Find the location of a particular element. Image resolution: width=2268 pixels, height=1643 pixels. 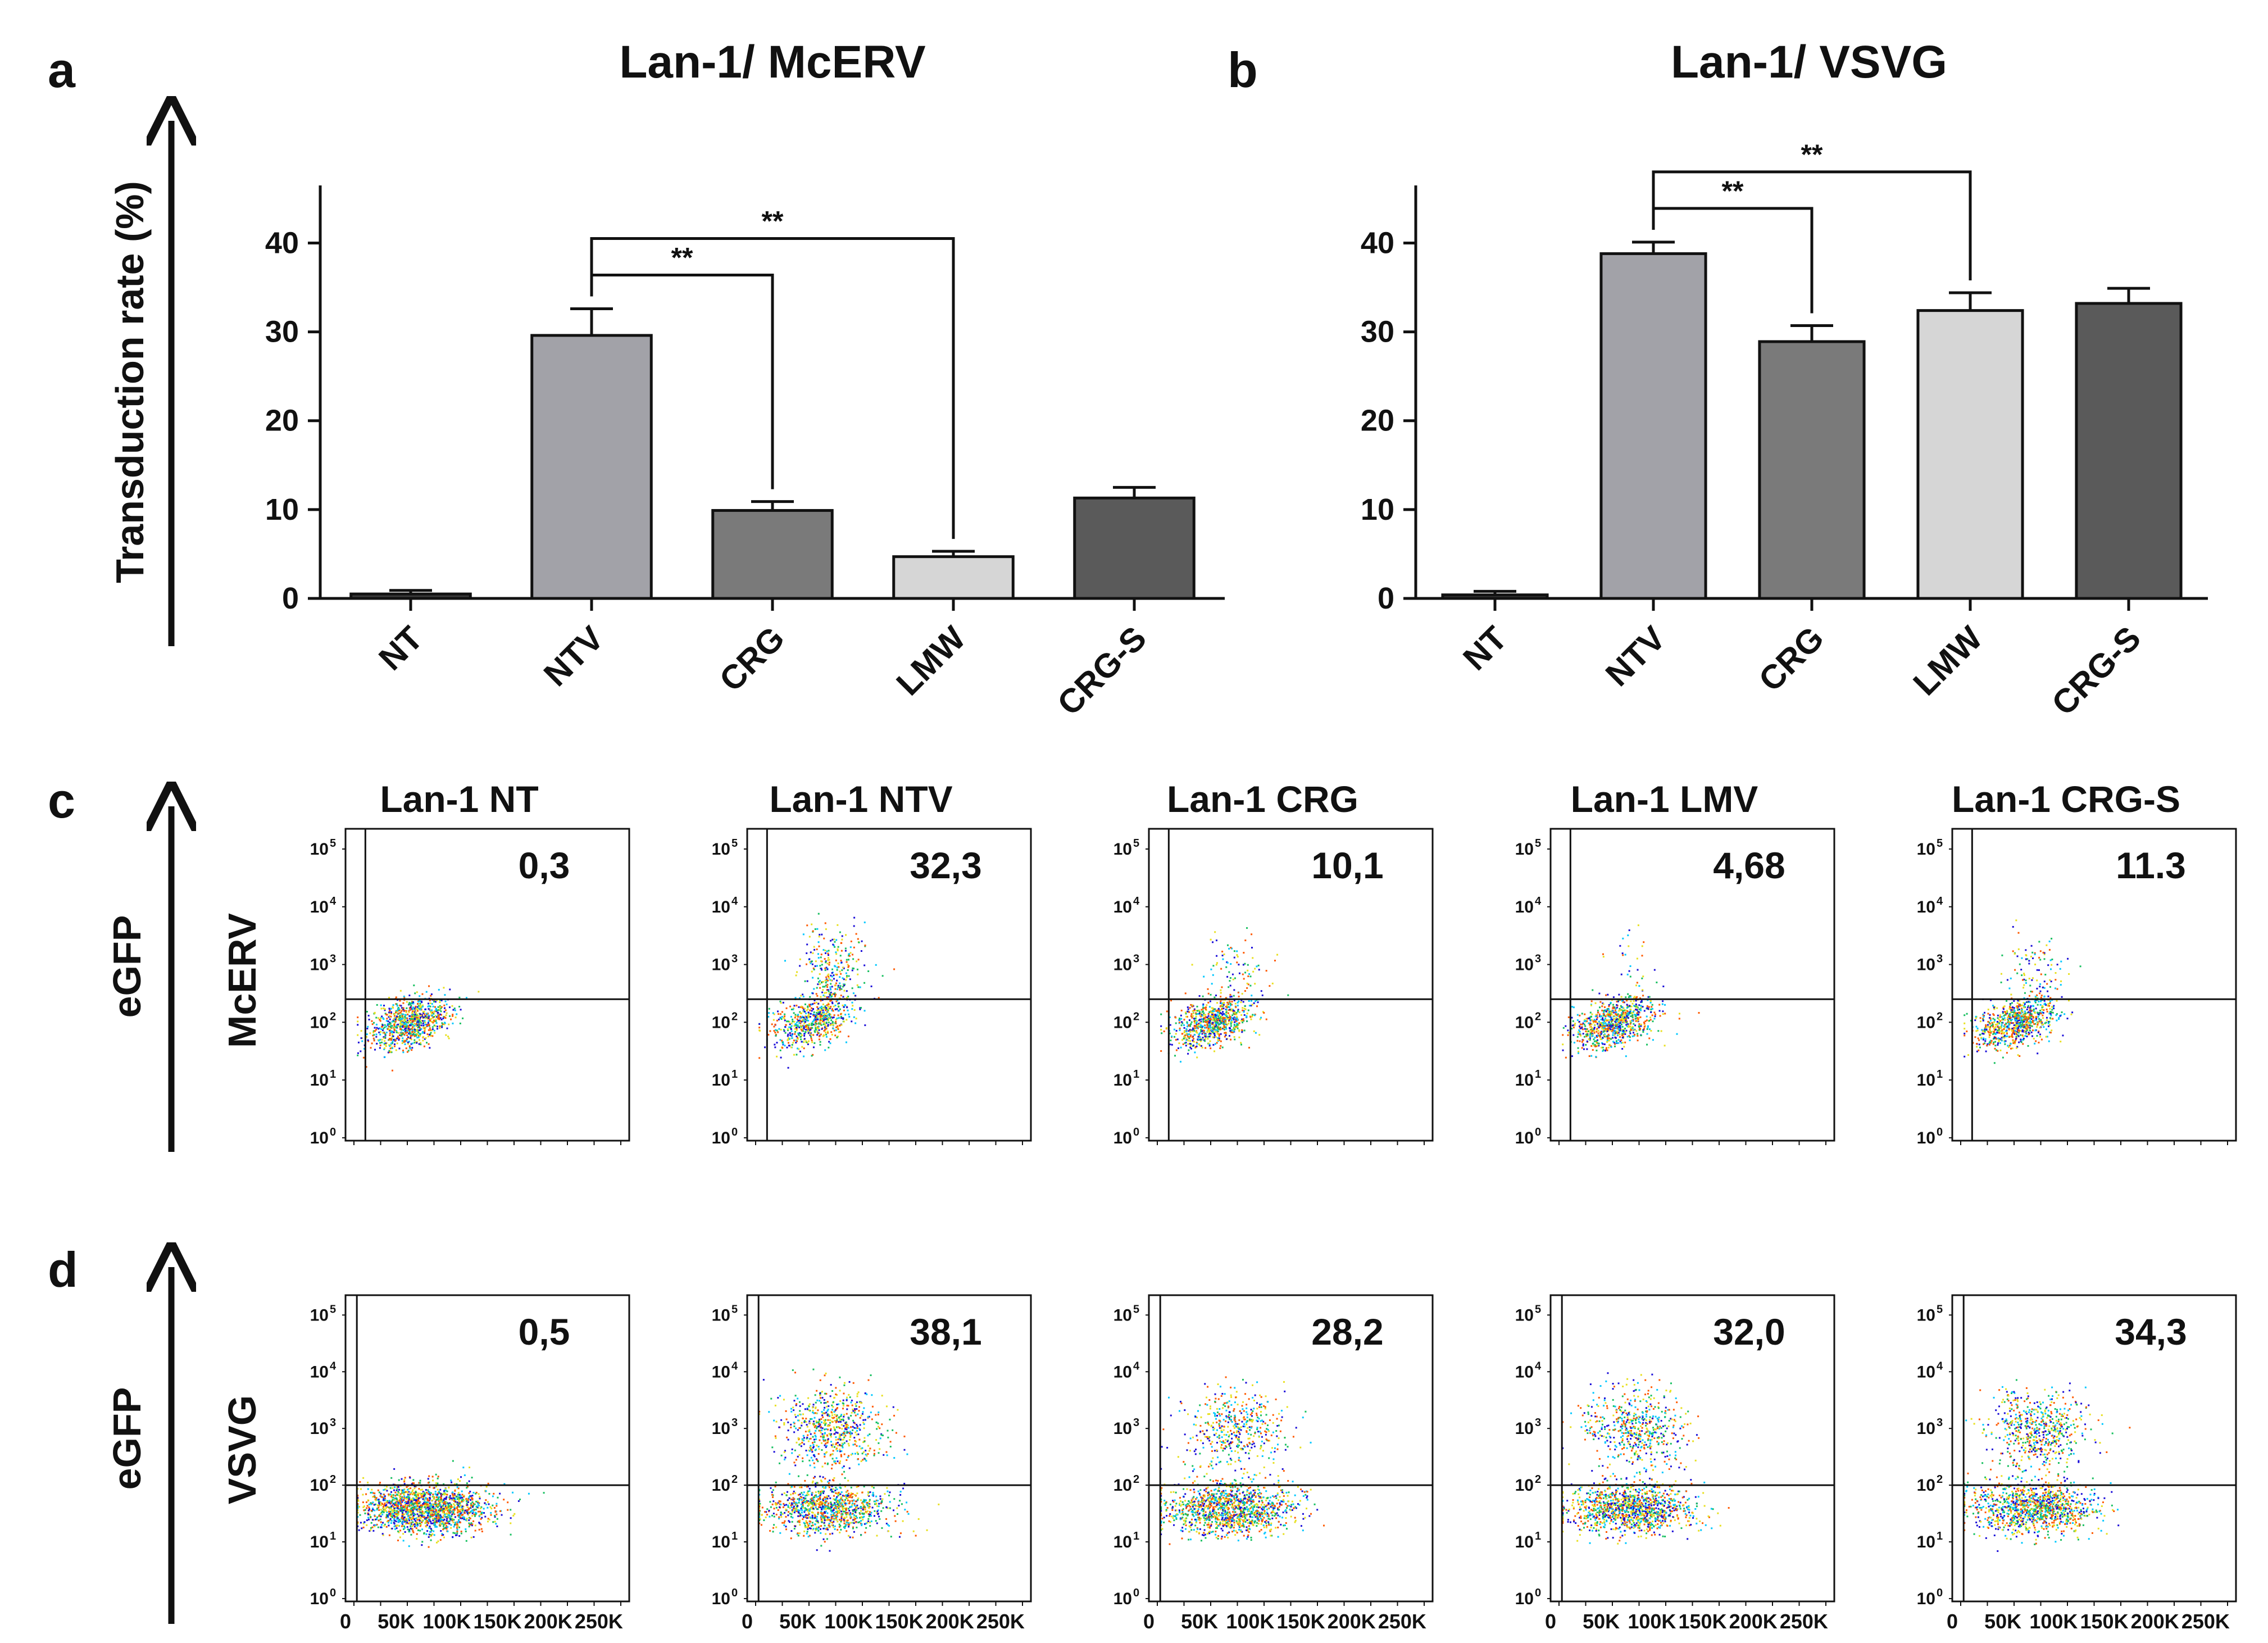

panel-letter-d: d is located at coordinates (63, 1269).